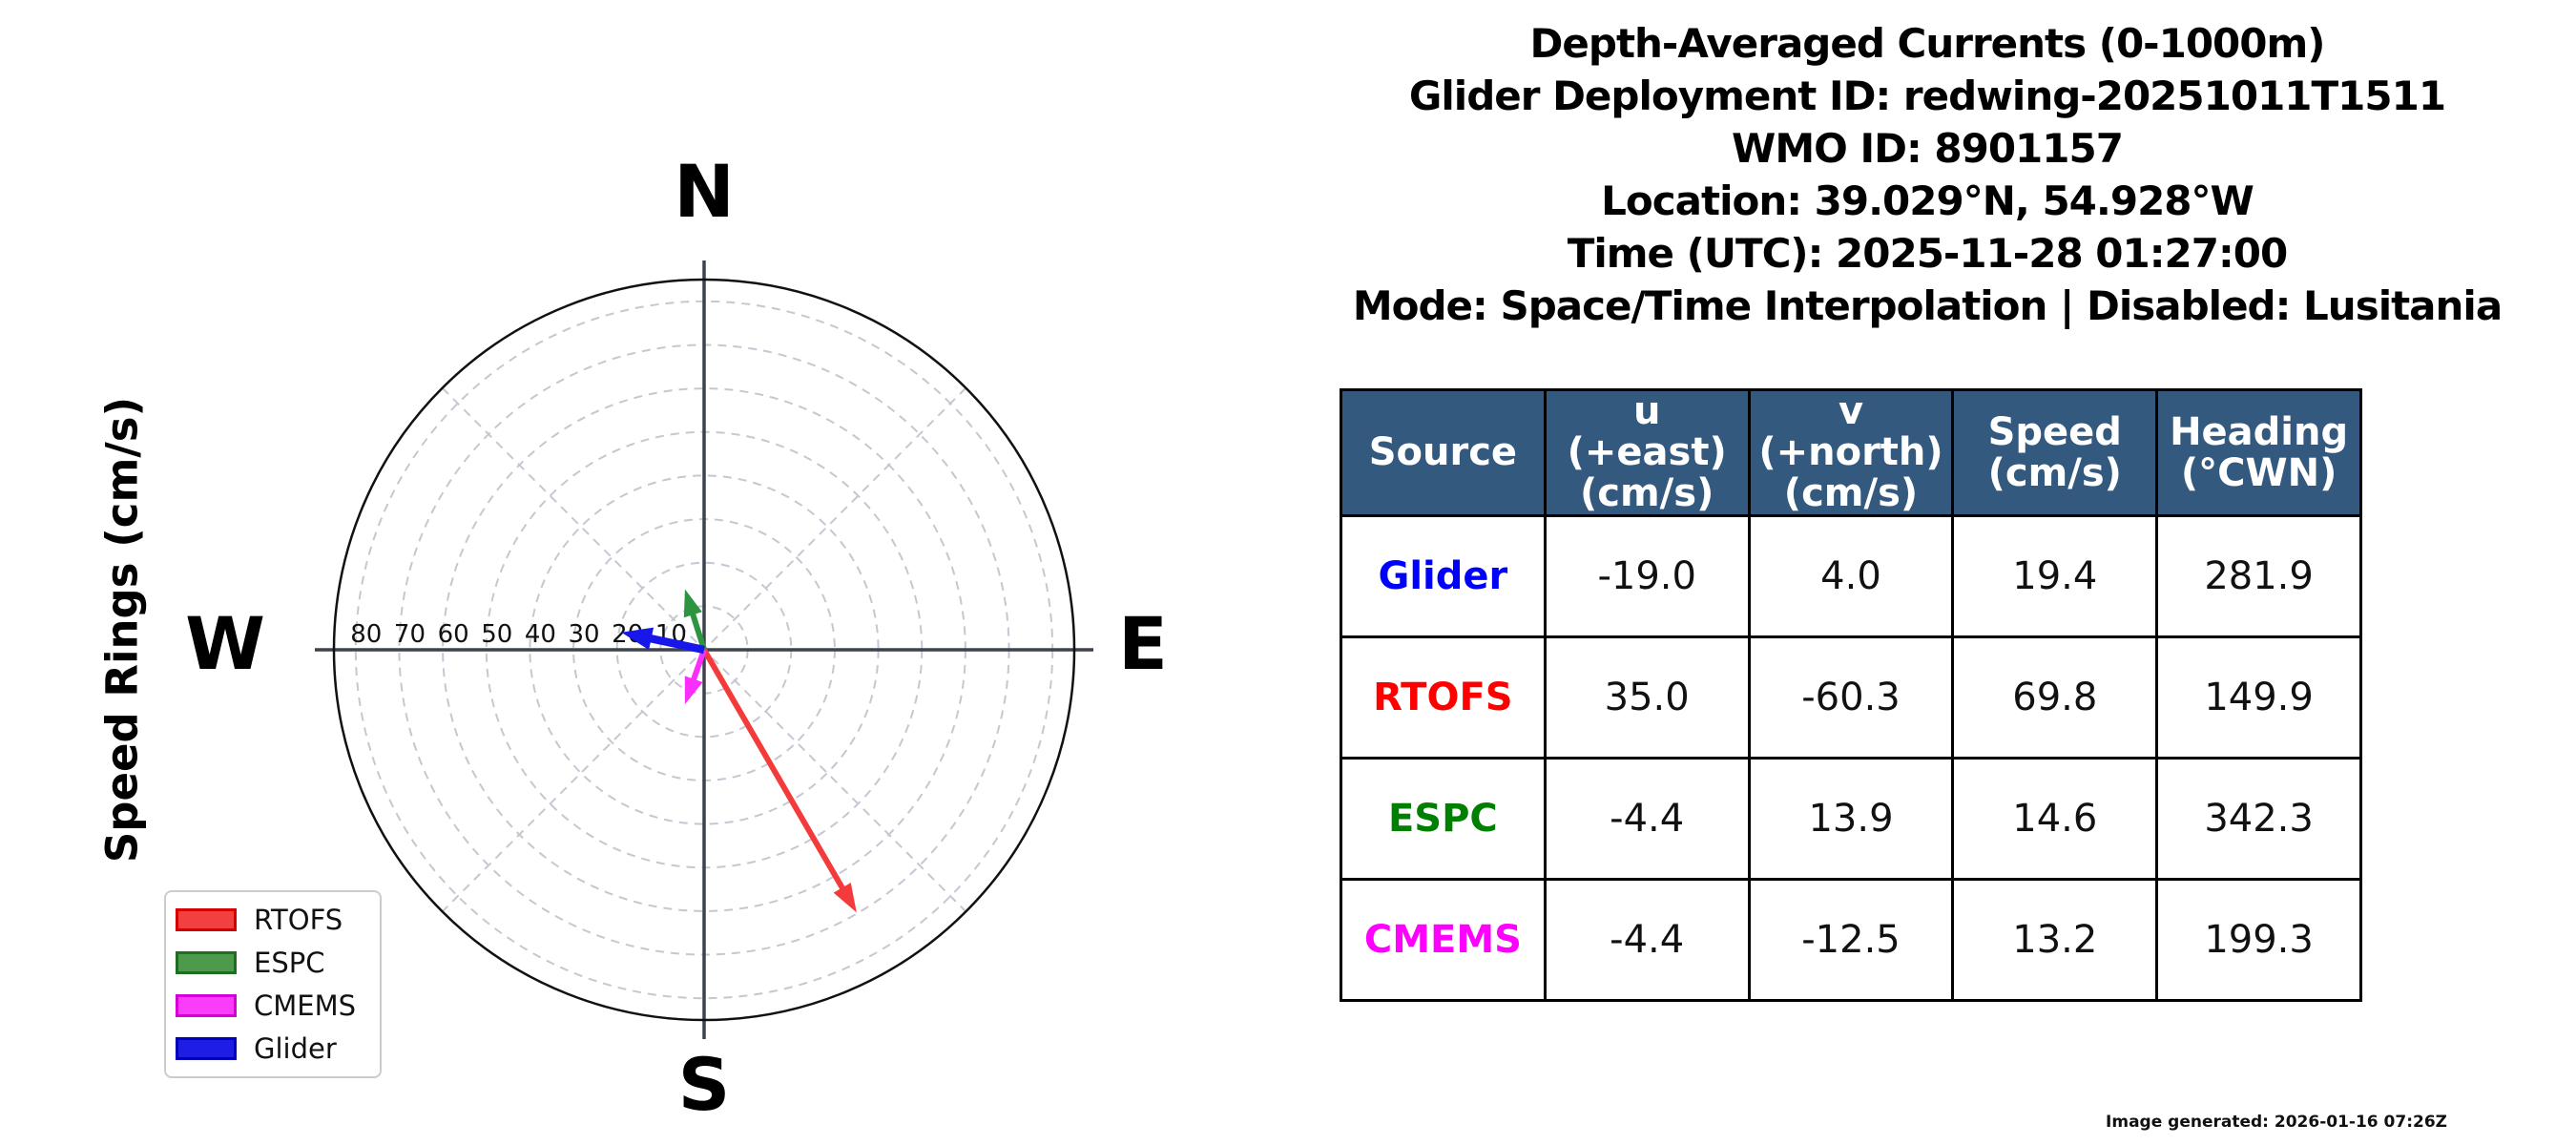 This screenshot has width=2576, height=1145. What do you see at coordinates (298, 920) in the screenshot?
I see `legend-label: RTOFS` at bounding box center [298, 920].